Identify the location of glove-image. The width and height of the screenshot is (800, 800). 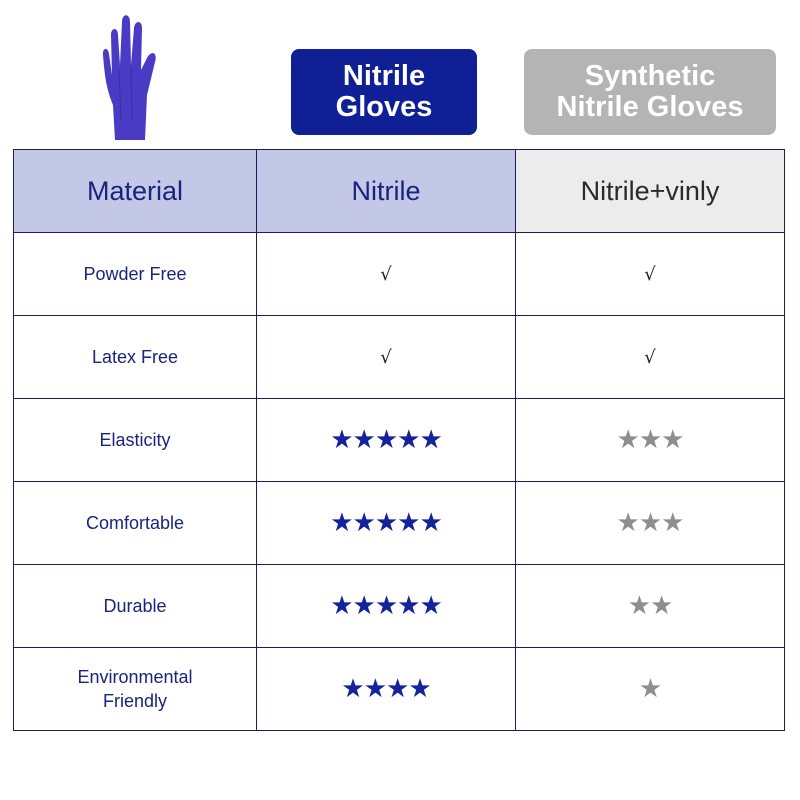
(129, 77).